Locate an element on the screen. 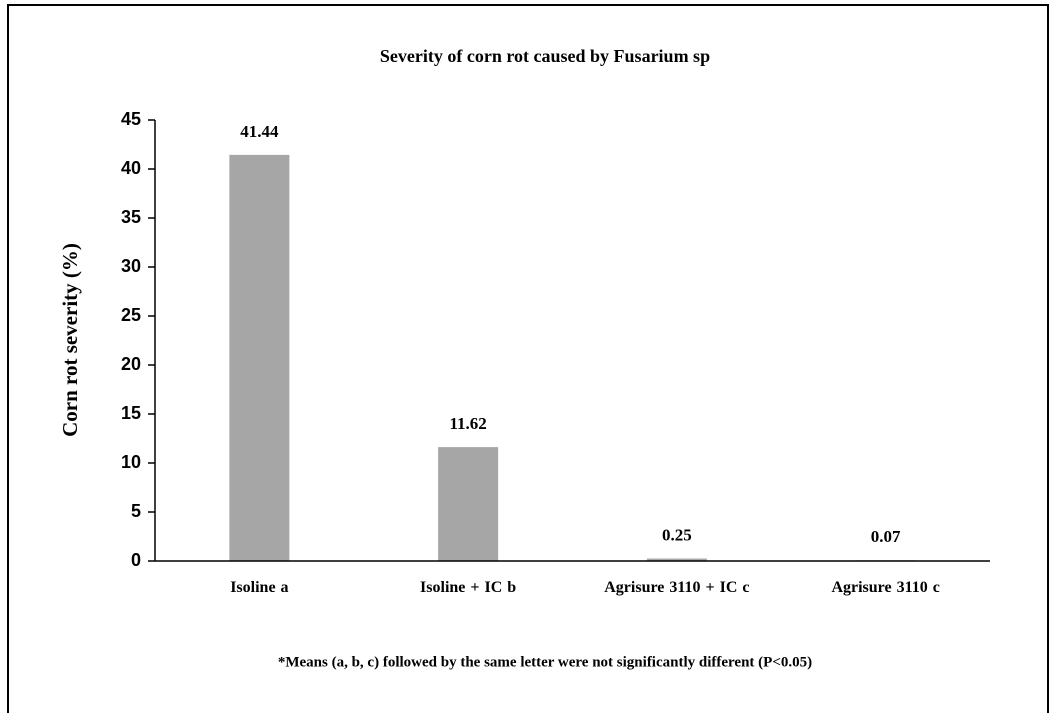  y-tick-label: 0 is located at coordinates (136, 560).